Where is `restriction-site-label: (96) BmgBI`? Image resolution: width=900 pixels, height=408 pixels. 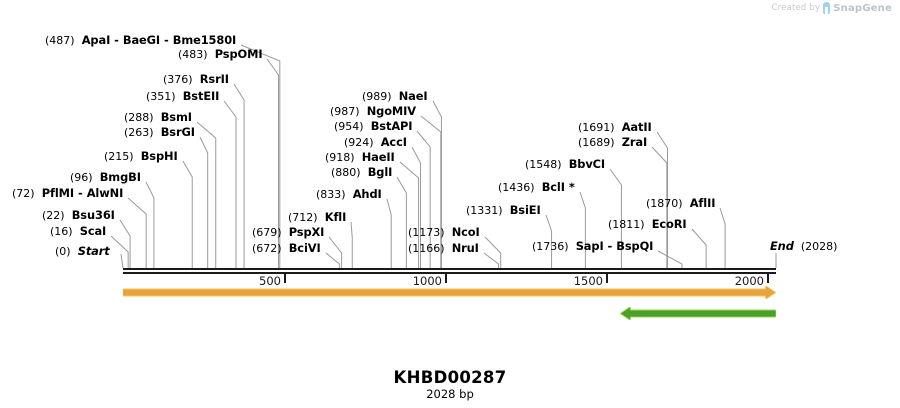 restriction-site-label: (96) BmgBI is located at coordinates (105, 177).